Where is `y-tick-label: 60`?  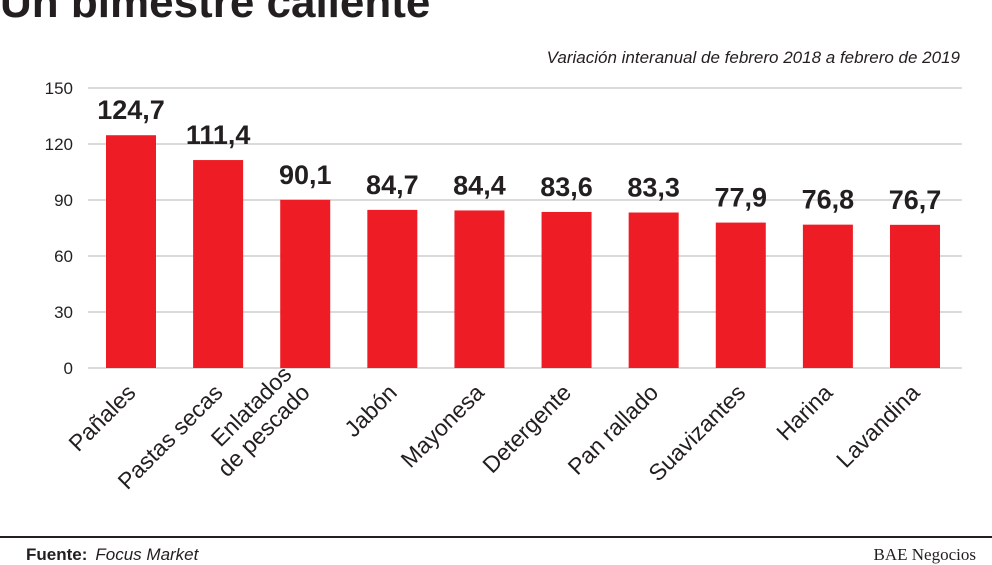 y-tick-label: 60 is located at coordinates (63, 256).